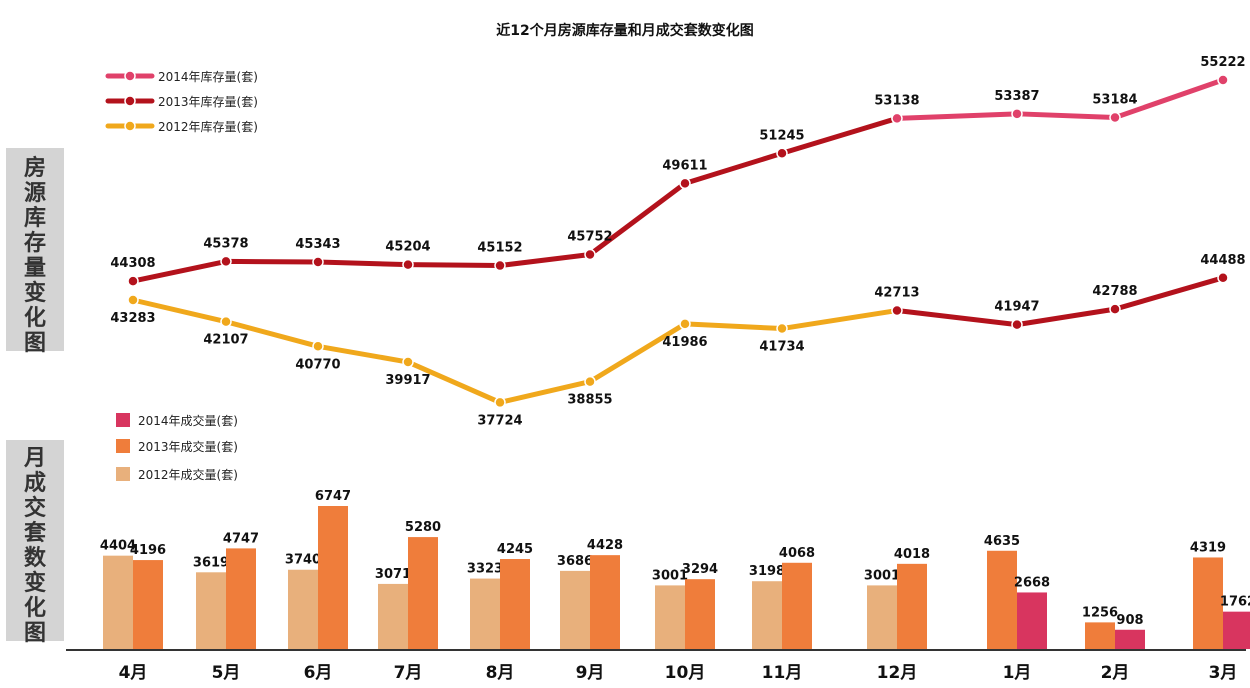 This screenshot has width=1250, height=688. What do you see at coordinates (317, 364) in the screenshot?
I see `data-label: 40770` at bounding box center [317, 364].